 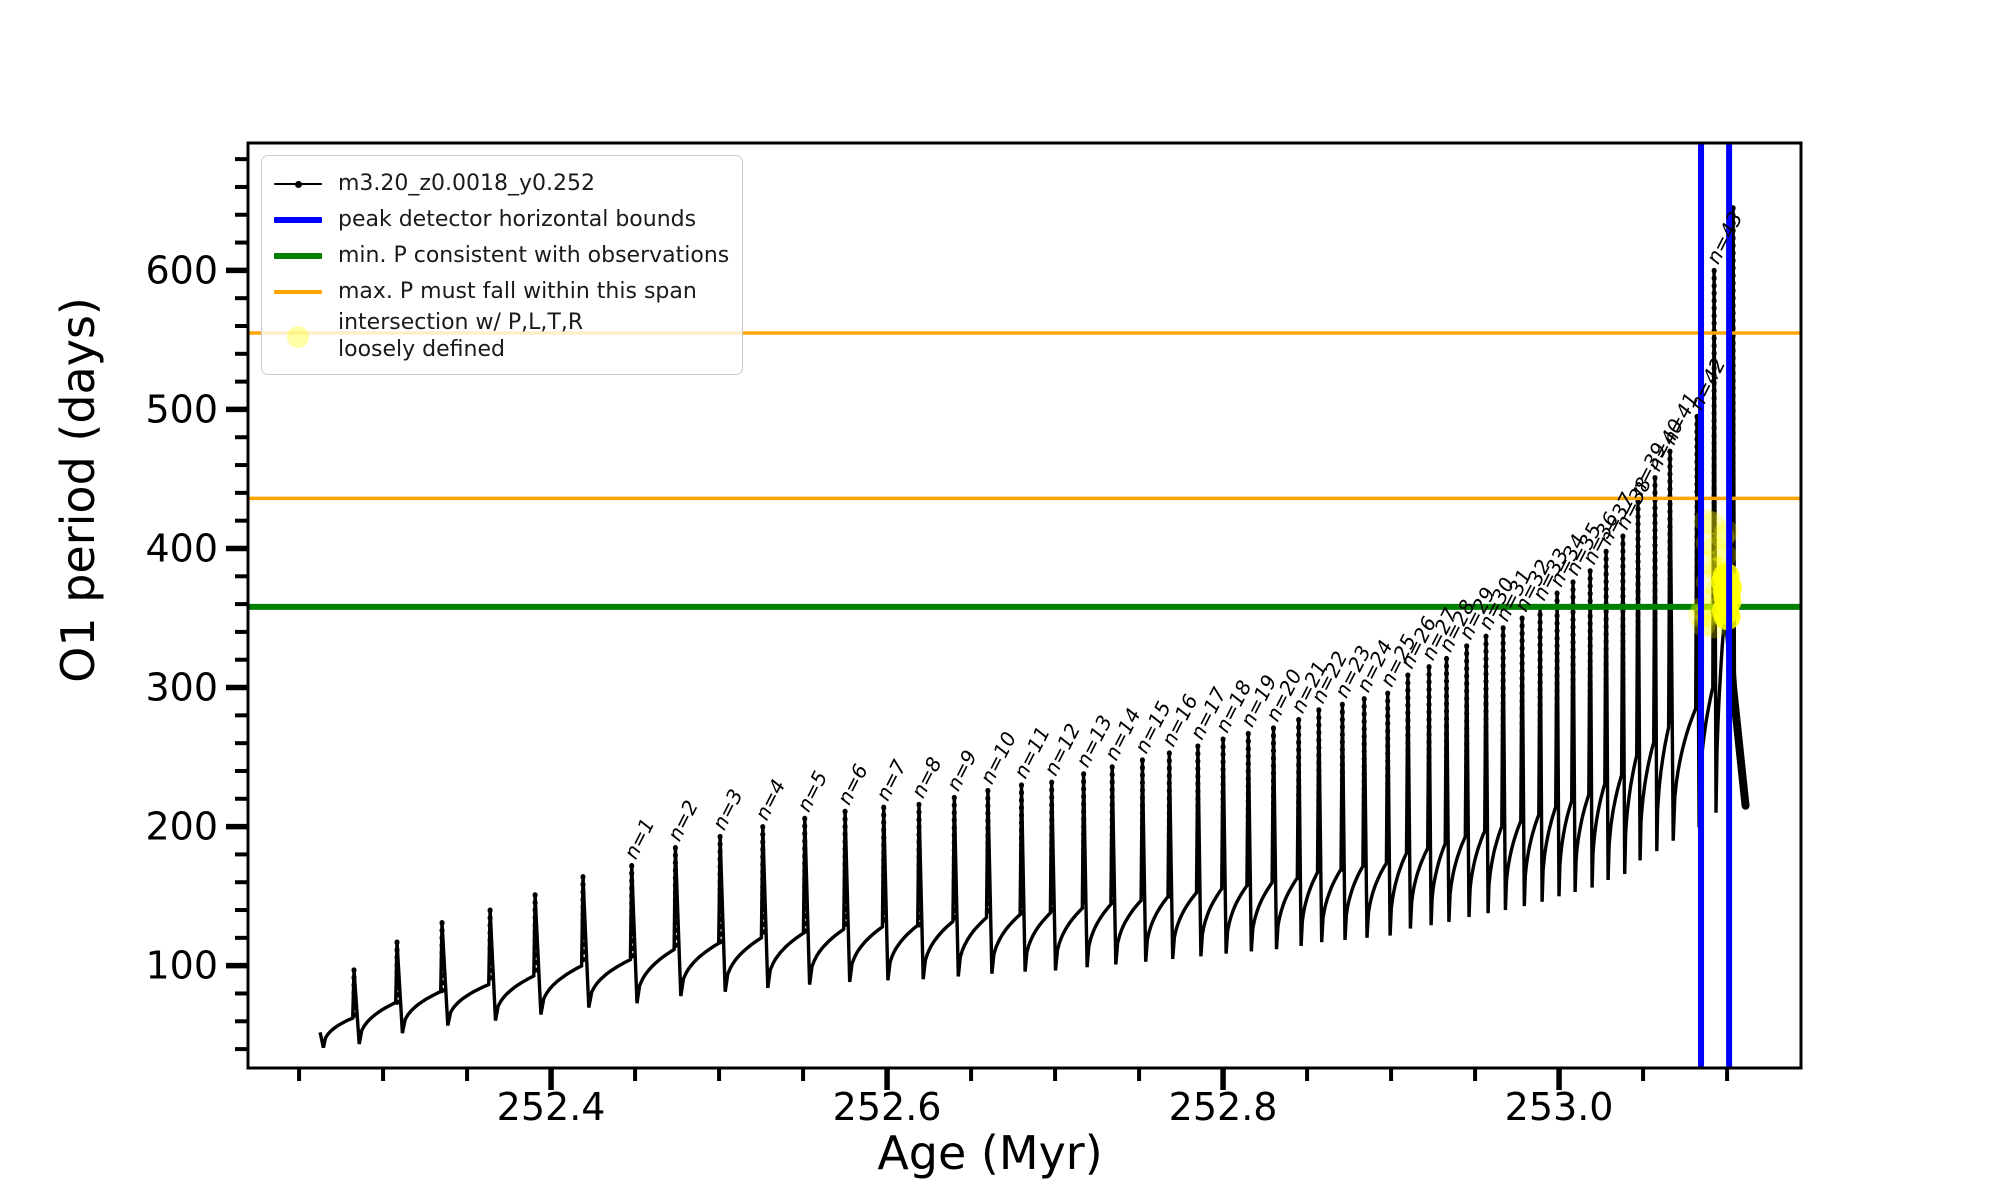 I want to click on x-tick-label: 253.0, so click(x=1559, y=1107).